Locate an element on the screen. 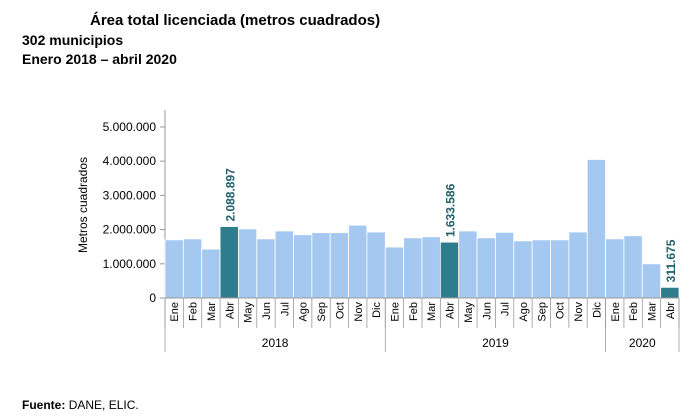  year-label: 2018 is located at coordinates (275, 343).